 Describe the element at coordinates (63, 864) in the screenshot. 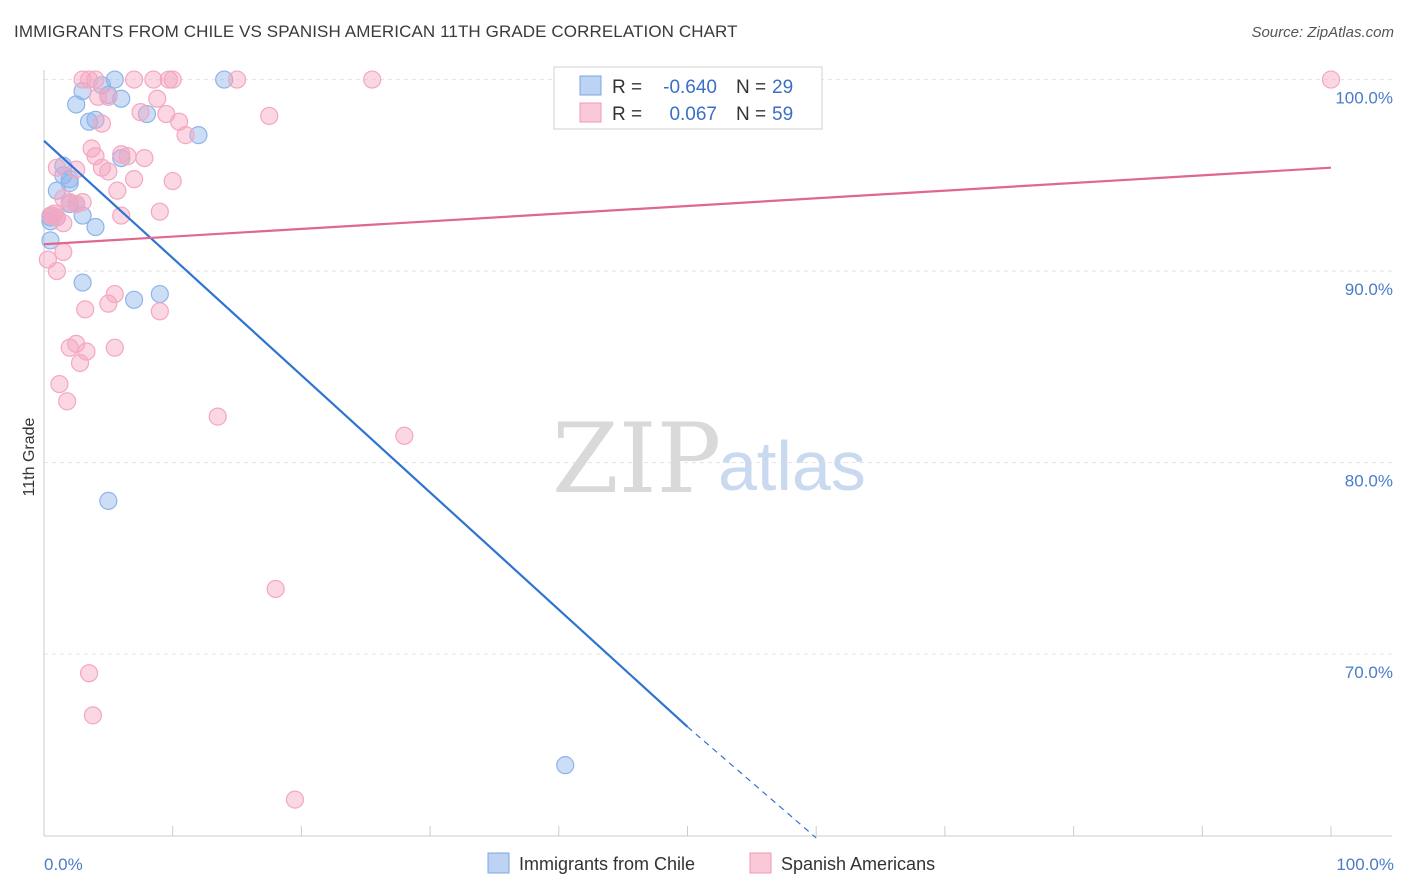

I see `x-tick-label-left: 0.0%` at that location.